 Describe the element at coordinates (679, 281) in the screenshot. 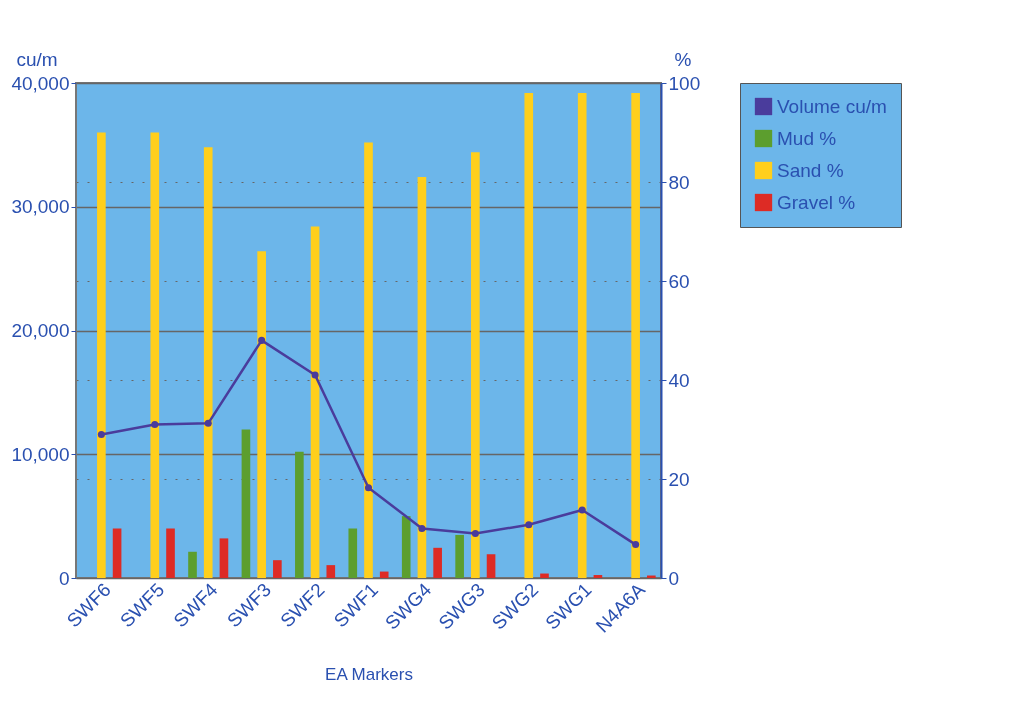

I see `y2-tick-label: 60` at that location.